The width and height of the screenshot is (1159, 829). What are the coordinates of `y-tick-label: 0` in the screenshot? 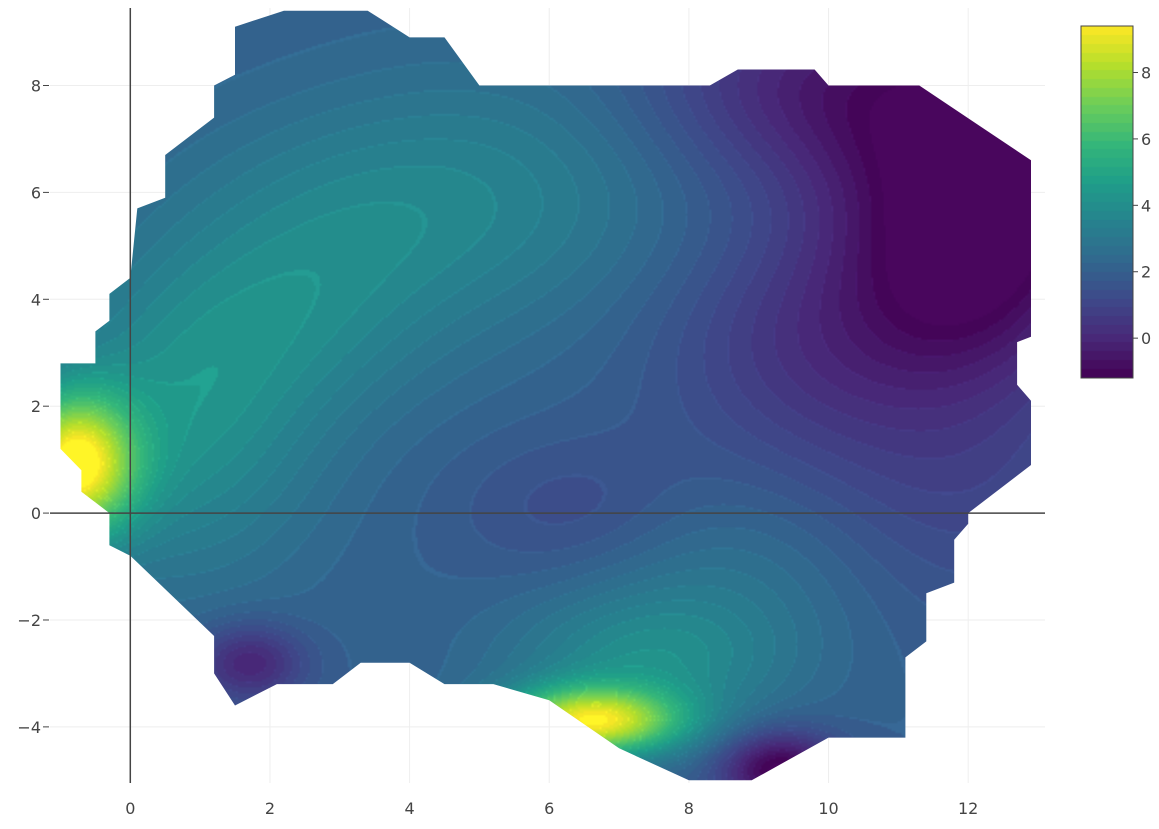 It's located at (36, 513).